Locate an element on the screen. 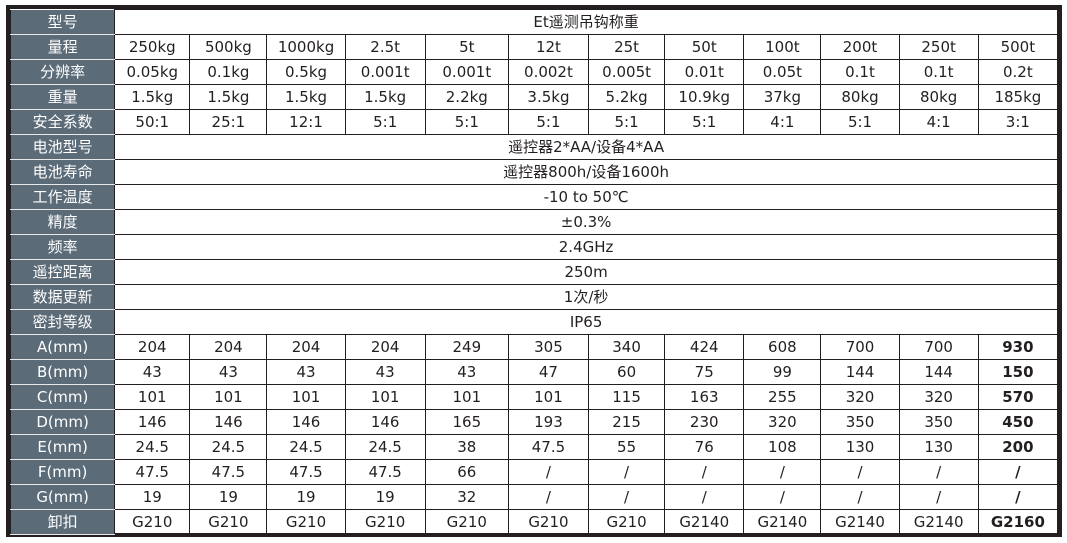 Image resolution: width=1067 pixels, height=543 pixels. table-cell: 66 is located at coordinates (466, 472).